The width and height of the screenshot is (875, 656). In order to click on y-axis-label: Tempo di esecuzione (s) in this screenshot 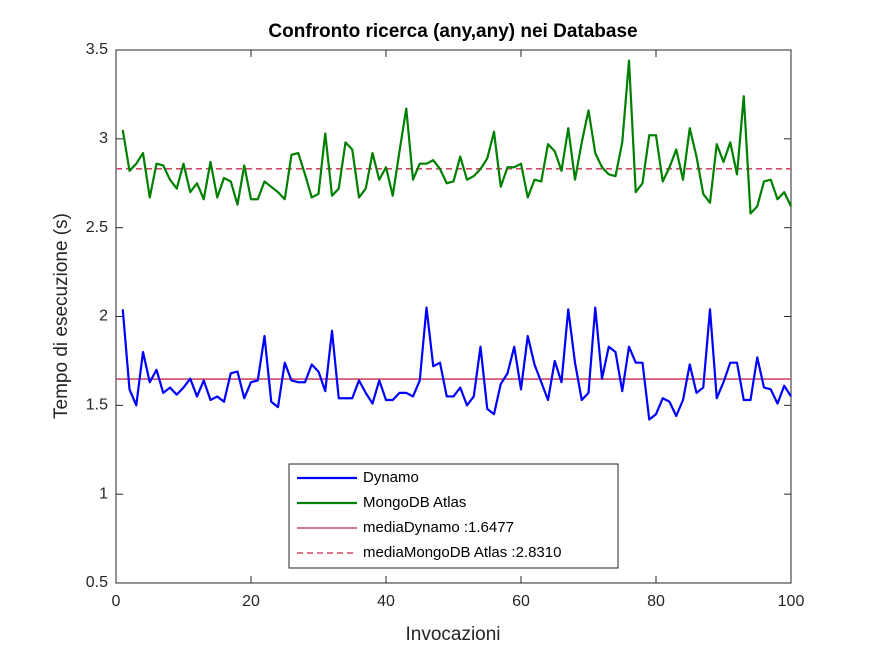, I will do `click(61, 316)`.